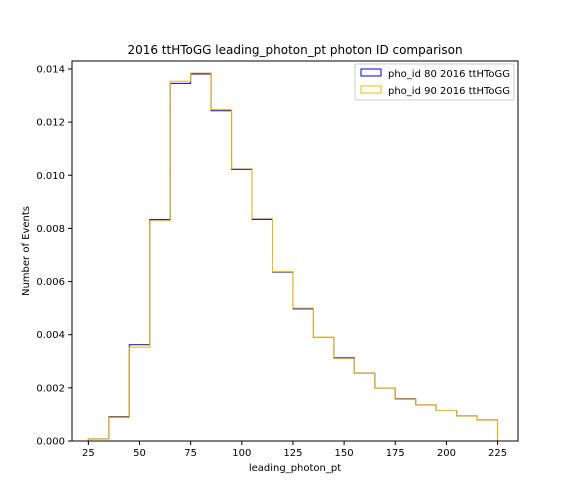 This screenshot has height=504, width=576. I want to click on y-tick-label: 0.000, so click(50, 442).